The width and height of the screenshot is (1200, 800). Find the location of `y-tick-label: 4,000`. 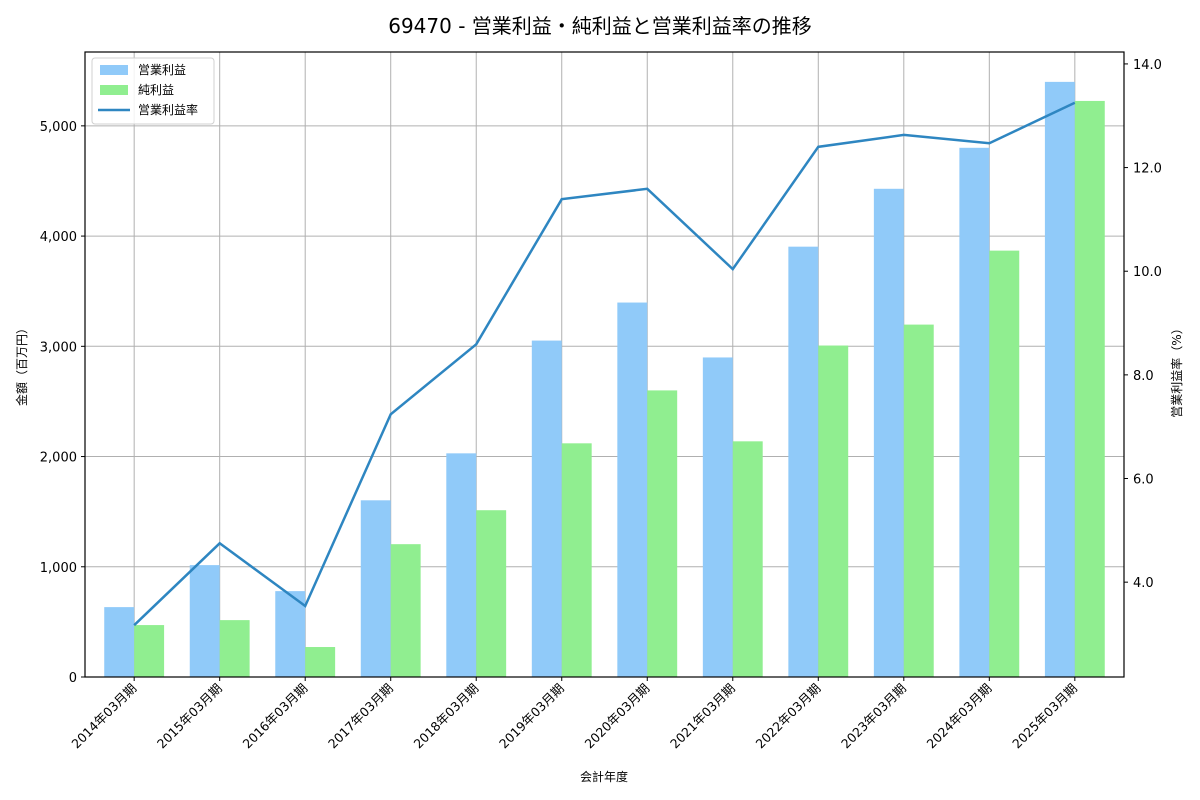

y-tick-label: 4,000 is located at coordinates (58, 237).